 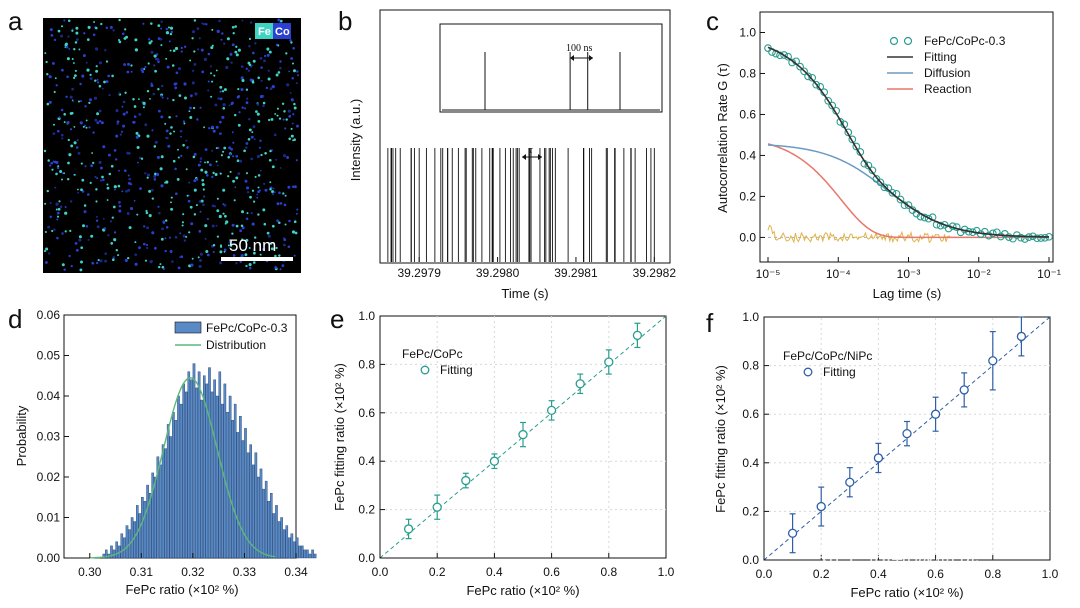 What do you see at coordinates (172, 145) in the screenshot?
I see `micrograph-background` at bounding box center [172, 145].